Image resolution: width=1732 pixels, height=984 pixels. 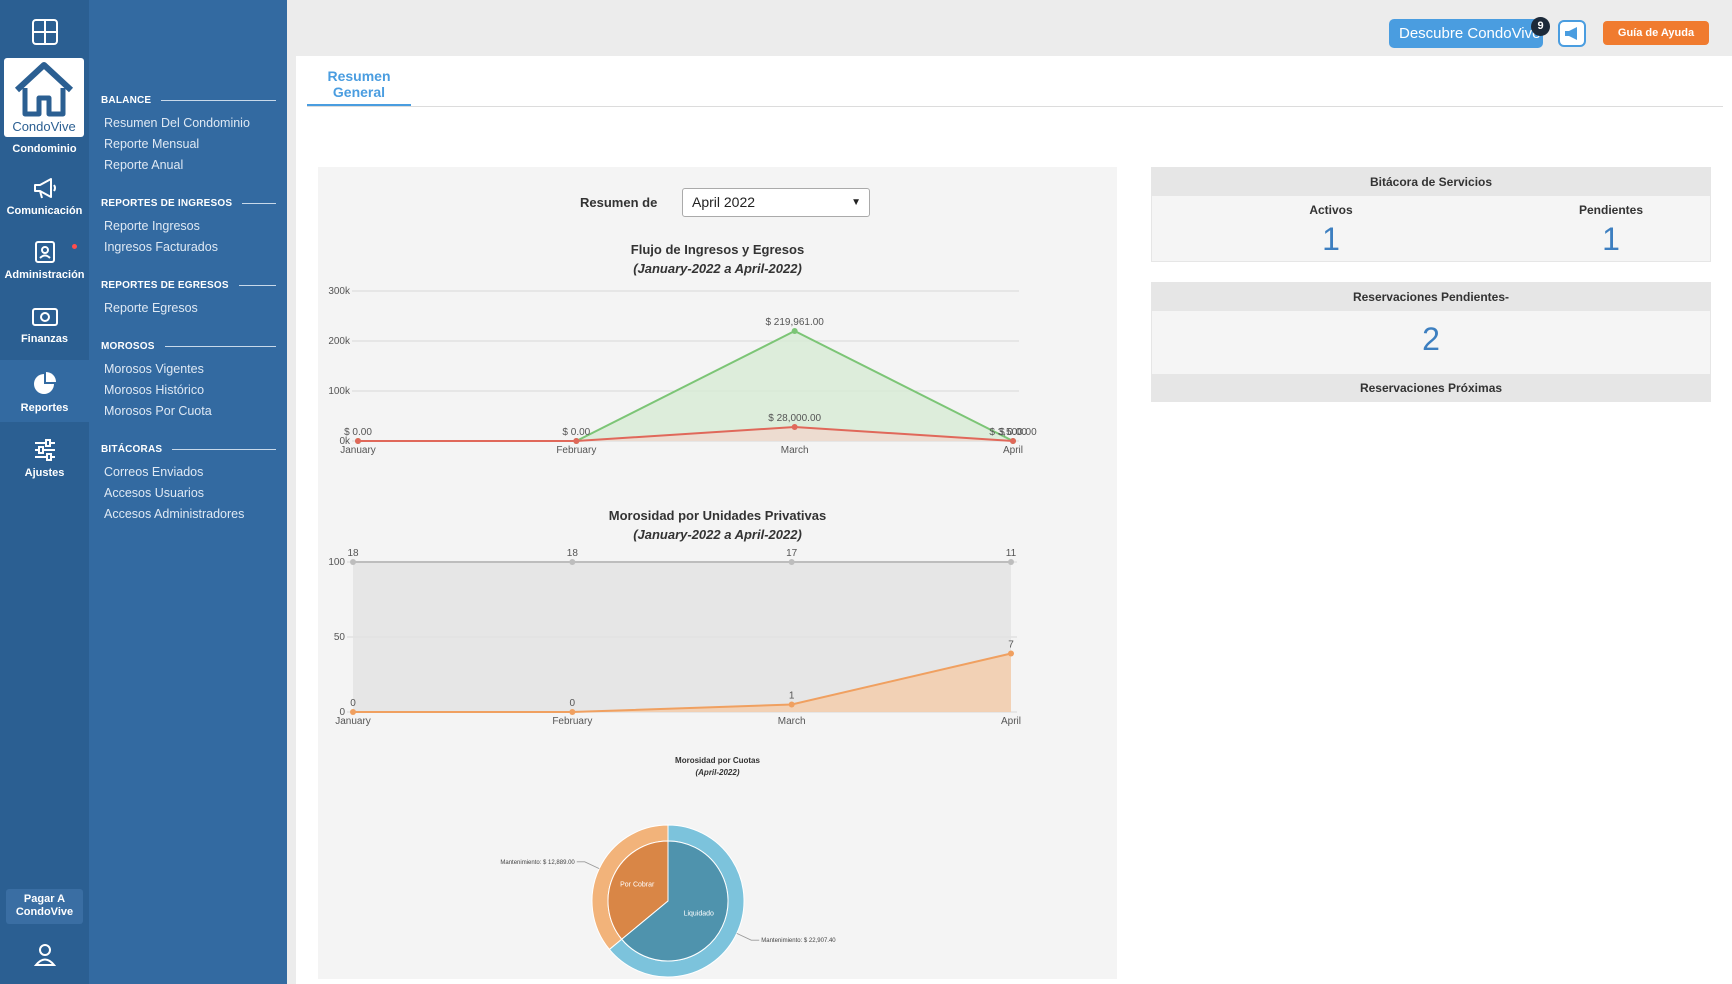 I want to click on menu-link-morosos-vigentes: Morosos Vigentes, so click(x=154, y=369).